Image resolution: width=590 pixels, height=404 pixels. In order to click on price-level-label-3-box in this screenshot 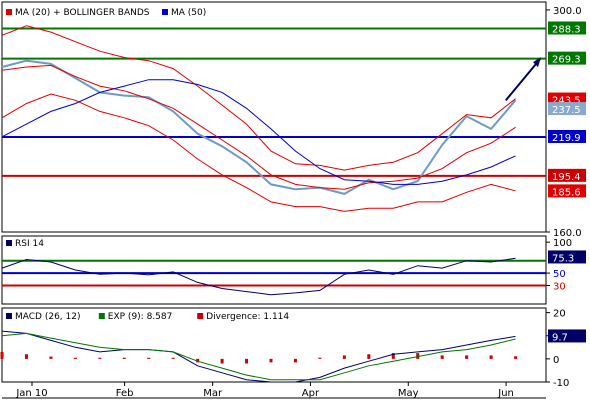, I will do `click(567, 175)`.